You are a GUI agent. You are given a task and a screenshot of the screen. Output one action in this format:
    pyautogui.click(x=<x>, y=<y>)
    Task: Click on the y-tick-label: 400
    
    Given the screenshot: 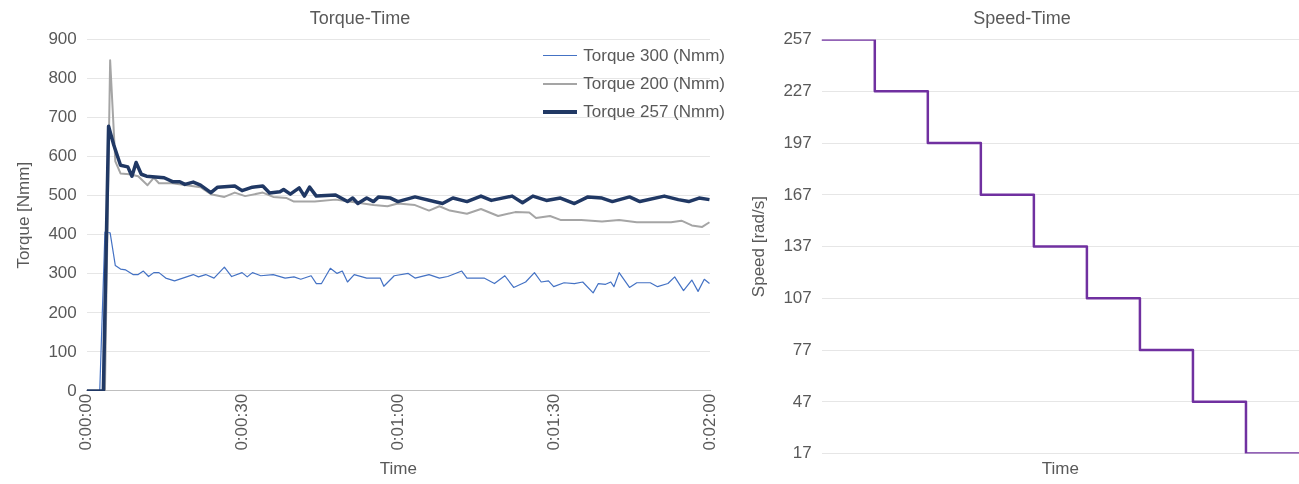 What is the action you would take?
    pyautogui.click(x=62, y=234)
    